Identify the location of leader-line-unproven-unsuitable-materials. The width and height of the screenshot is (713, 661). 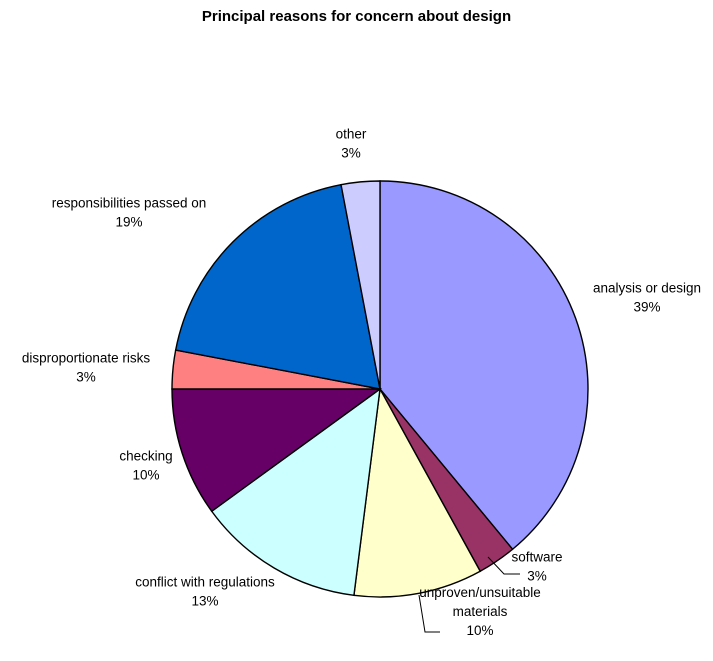
(429, 613).